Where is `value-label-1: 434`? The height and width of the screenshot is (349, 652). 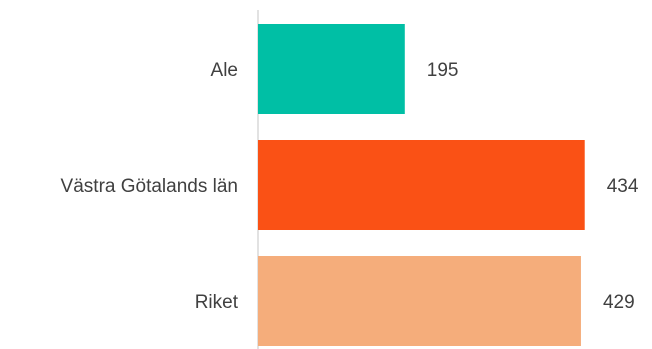 value-label-1: 434 is located at coordinates (623, 186).